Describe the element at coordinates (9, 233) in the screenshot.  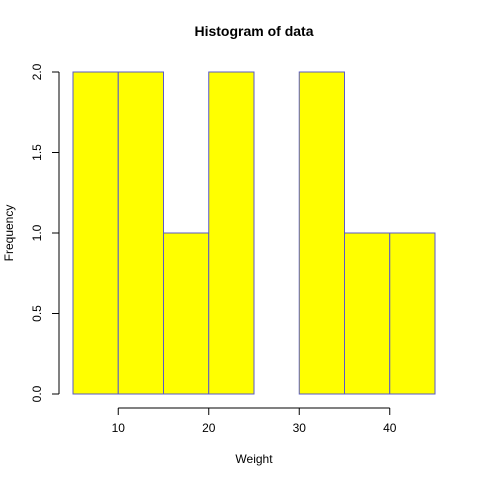
I see `y-axis-label: Frequency` at that location.